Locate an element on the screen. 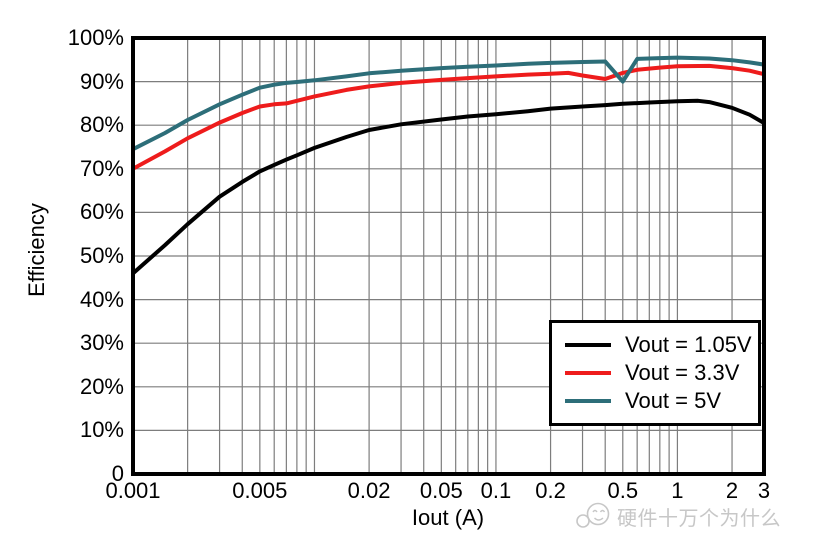 The height and width of the screenshot is (544, 817). y-tick-label: 80% is located at coordinates (101, 125).